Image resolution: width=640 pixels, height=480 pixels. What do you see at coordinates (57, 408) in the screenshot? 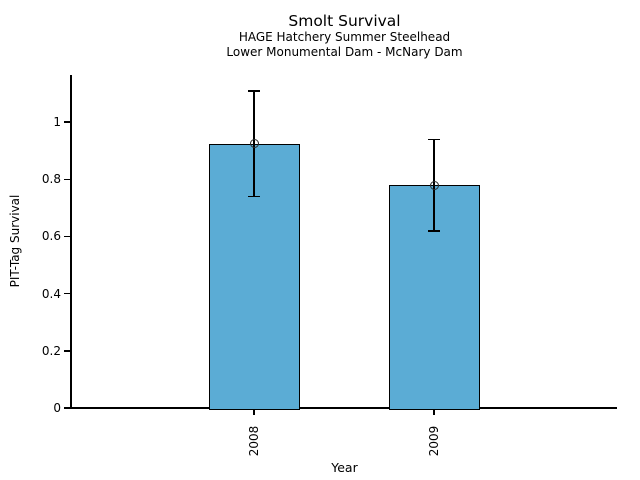
I see `y-tick-label: 0` at bounding box center [57, 408].